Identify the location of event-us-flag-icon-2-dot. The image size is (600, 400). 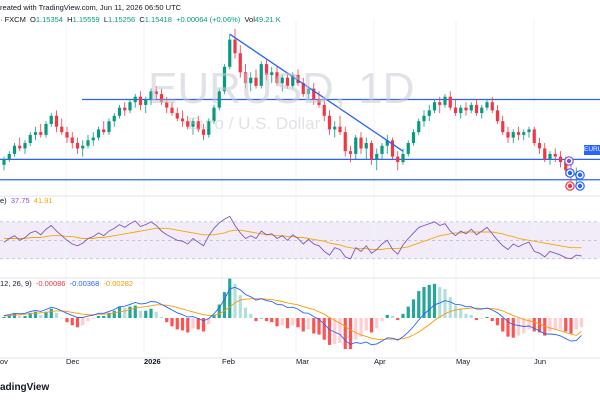
(570, 186).